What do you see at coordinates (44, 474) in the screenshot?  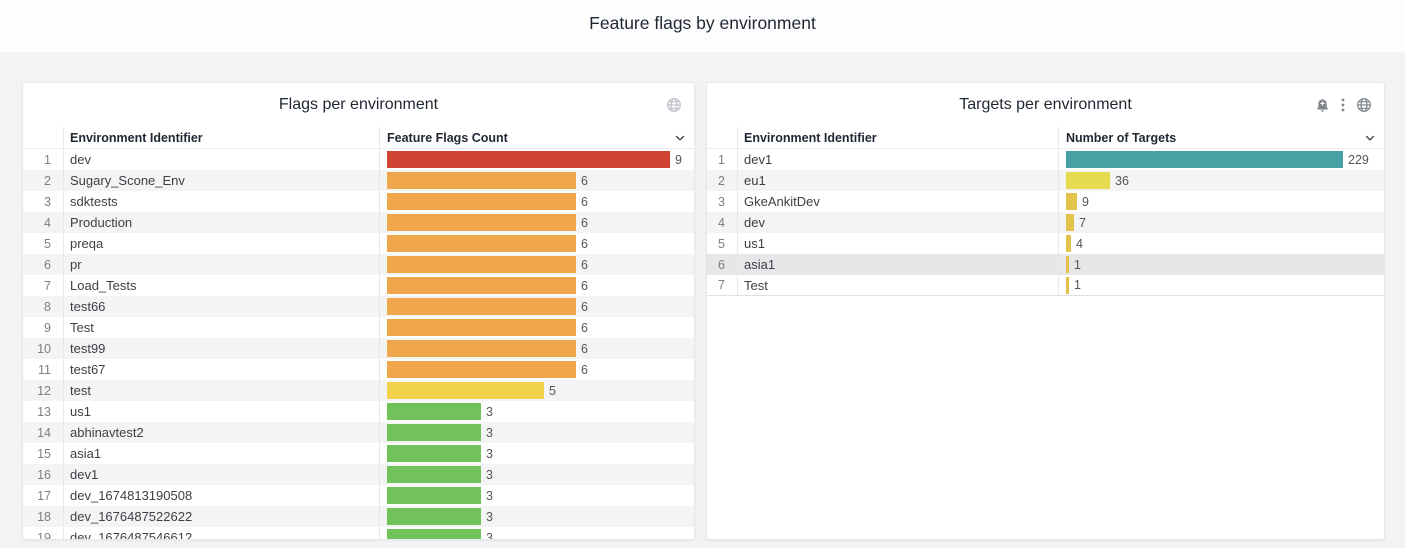 I see `row-index: 16` at bounding box center [44, 474].